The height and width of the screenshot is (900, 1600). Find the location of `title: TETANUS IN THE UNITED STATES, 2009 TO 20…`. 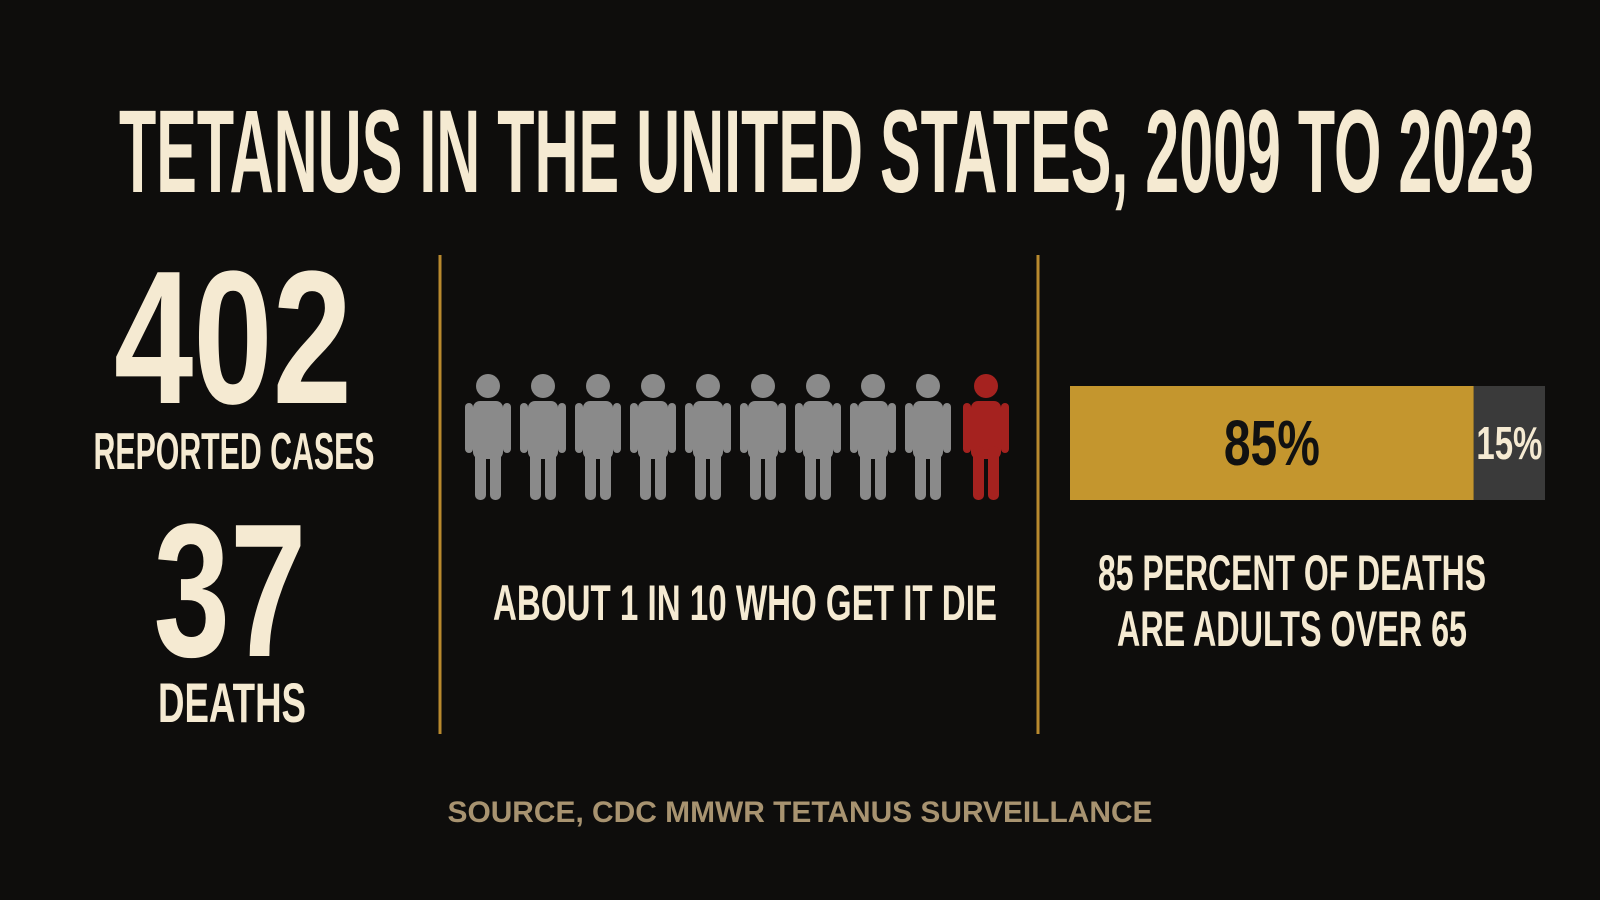

title: TETANUS IN THE UNITED STATES, 2009 TO 20… is located at coordinates (826, 152).